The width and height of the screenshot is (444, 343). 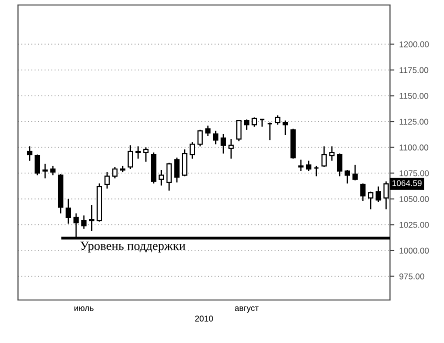 I want to click on x-tick-label: июль, so click(x=84, y=308).